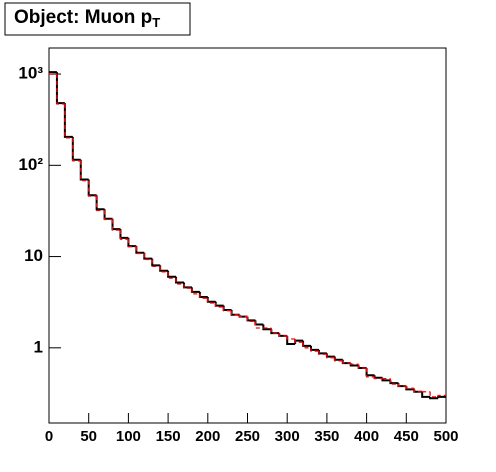  What do you see at coordinates (326, 436) in the screenshot?
I see `x-tick-label: 350` at bounding box center [326, 436].